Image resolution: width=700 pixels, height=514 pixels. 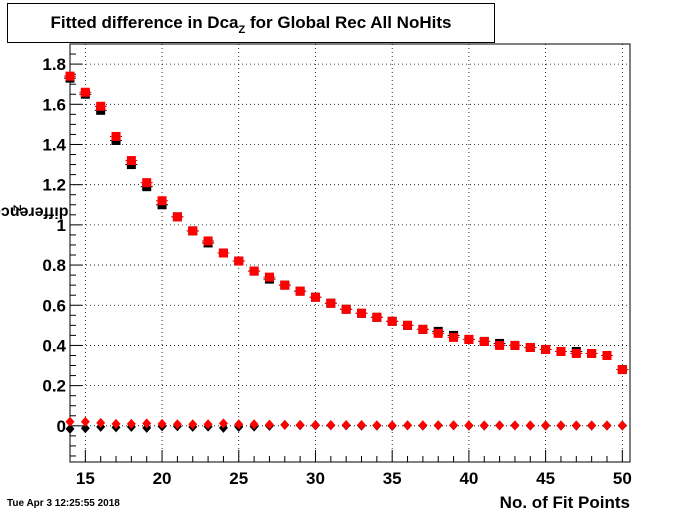 I want to click on y-tick-label: 1.6, so click(x=54, y=104).